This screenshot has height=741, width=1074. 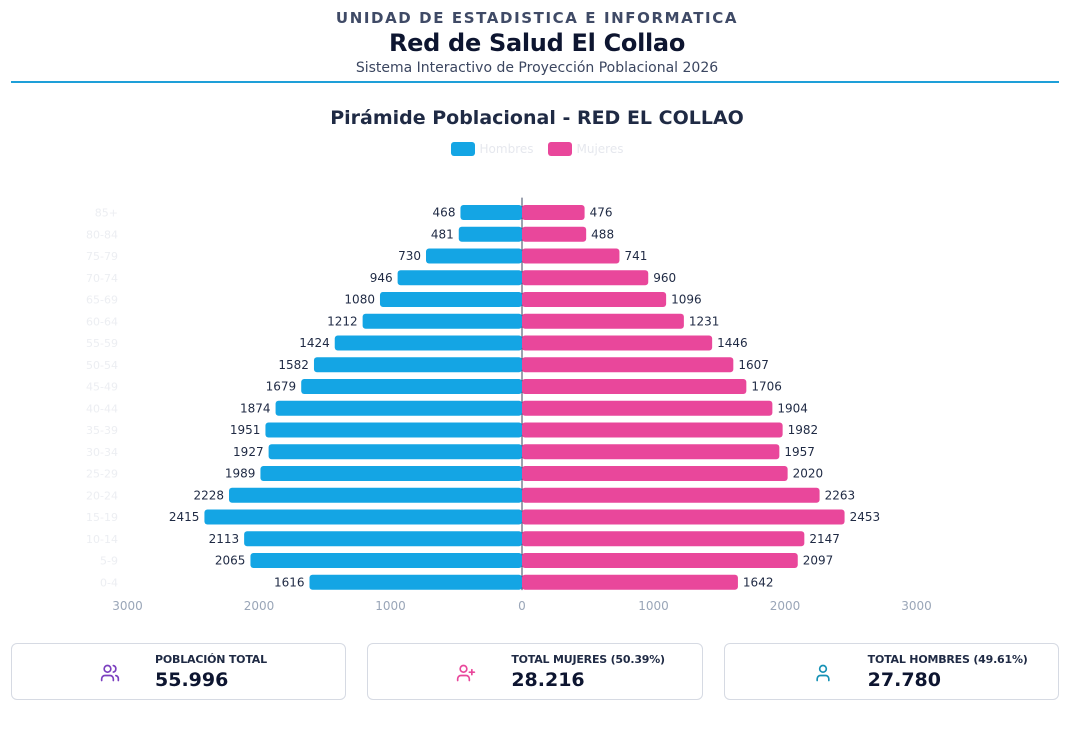 I want to click on category-label-60-64: 60-64, so click(x=102, y=321).